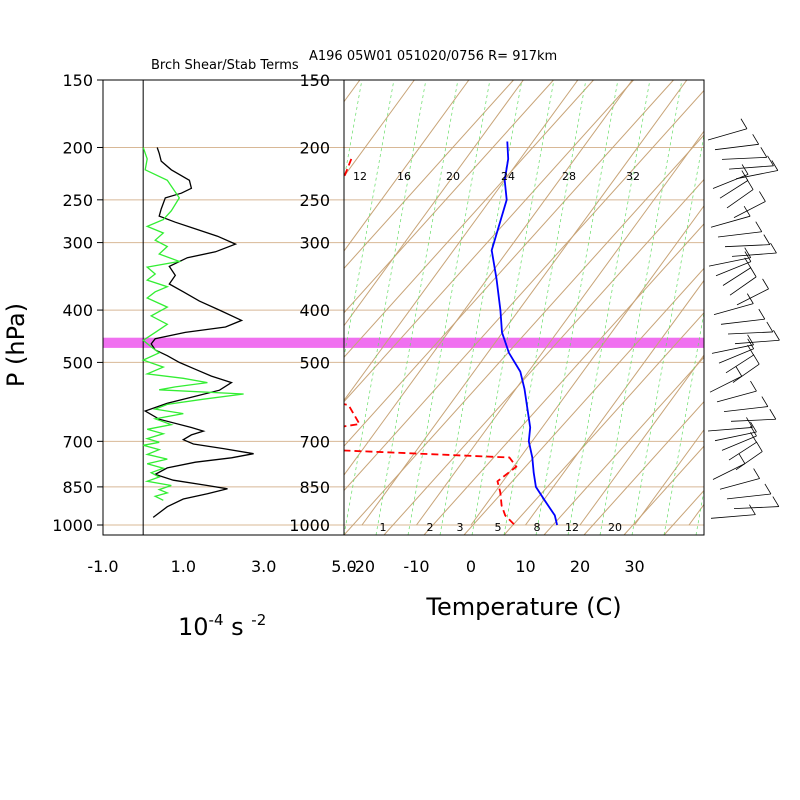 The height and width of the screenshot is (800, 800). Describe the element at coordinates (314, 310) in the screenshot. I see `right-y-tick-label: 400` at that location.